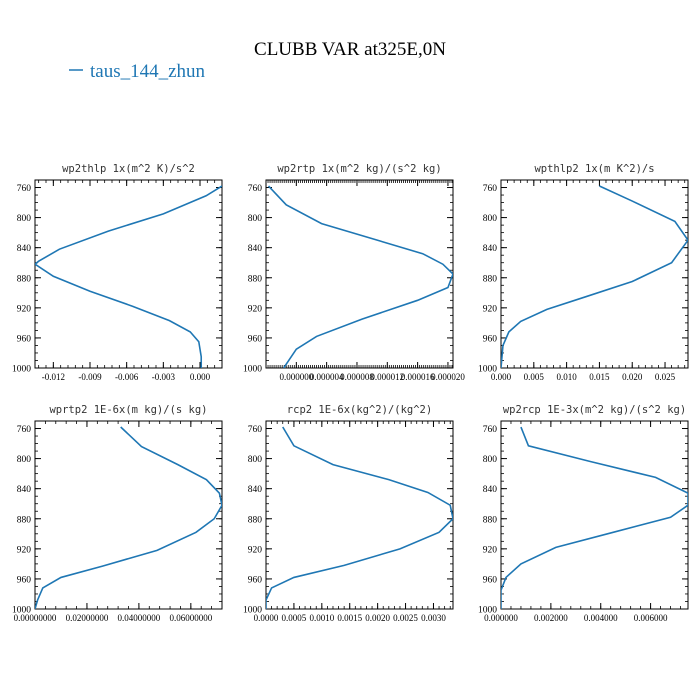  I want to click on x-tick-label: 0.000012, so click(387, 377).